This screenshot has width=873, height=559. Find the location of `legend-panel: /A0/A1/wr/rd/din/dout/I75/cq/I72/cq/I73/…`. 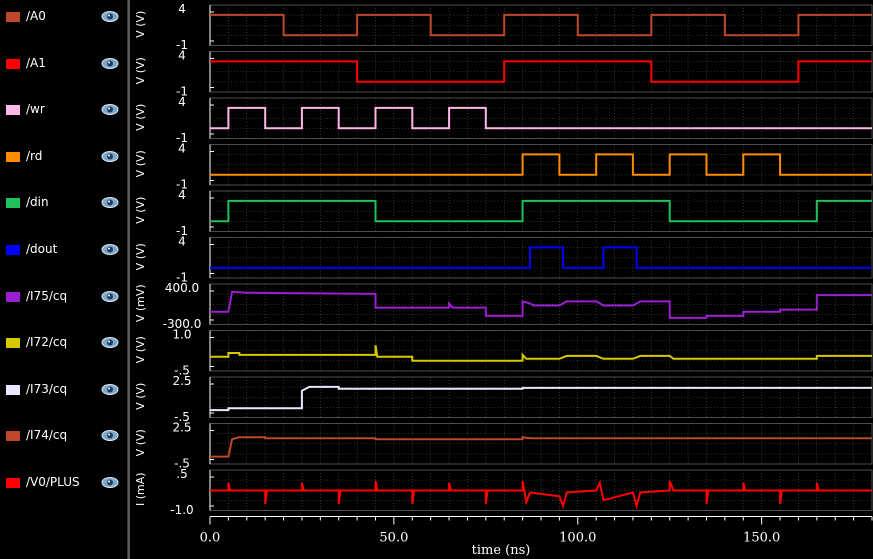

legend-panel: /A0/A1/wr/rd/din/dout/I75/cq/I72/cq/I73/… is located at coordinates (64, 279).